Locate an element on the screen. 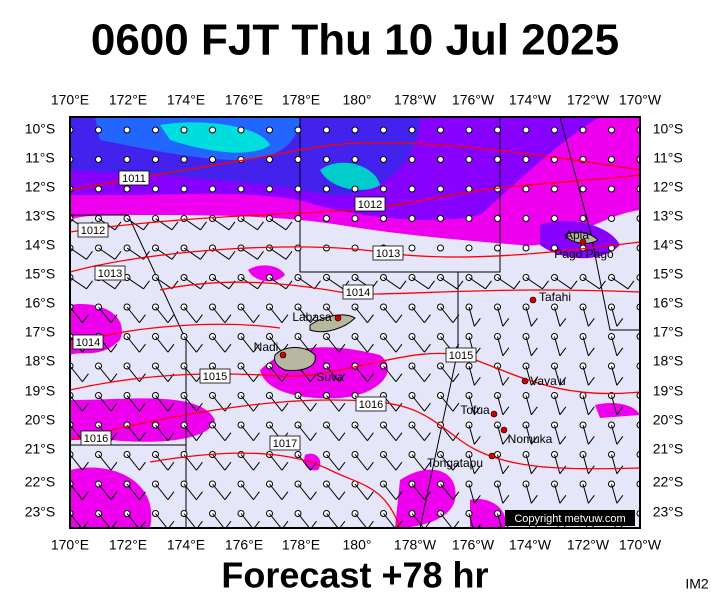 This screenshot has width=711, height=605. longitude-label: 172°W is located at coordinates (588, 545).